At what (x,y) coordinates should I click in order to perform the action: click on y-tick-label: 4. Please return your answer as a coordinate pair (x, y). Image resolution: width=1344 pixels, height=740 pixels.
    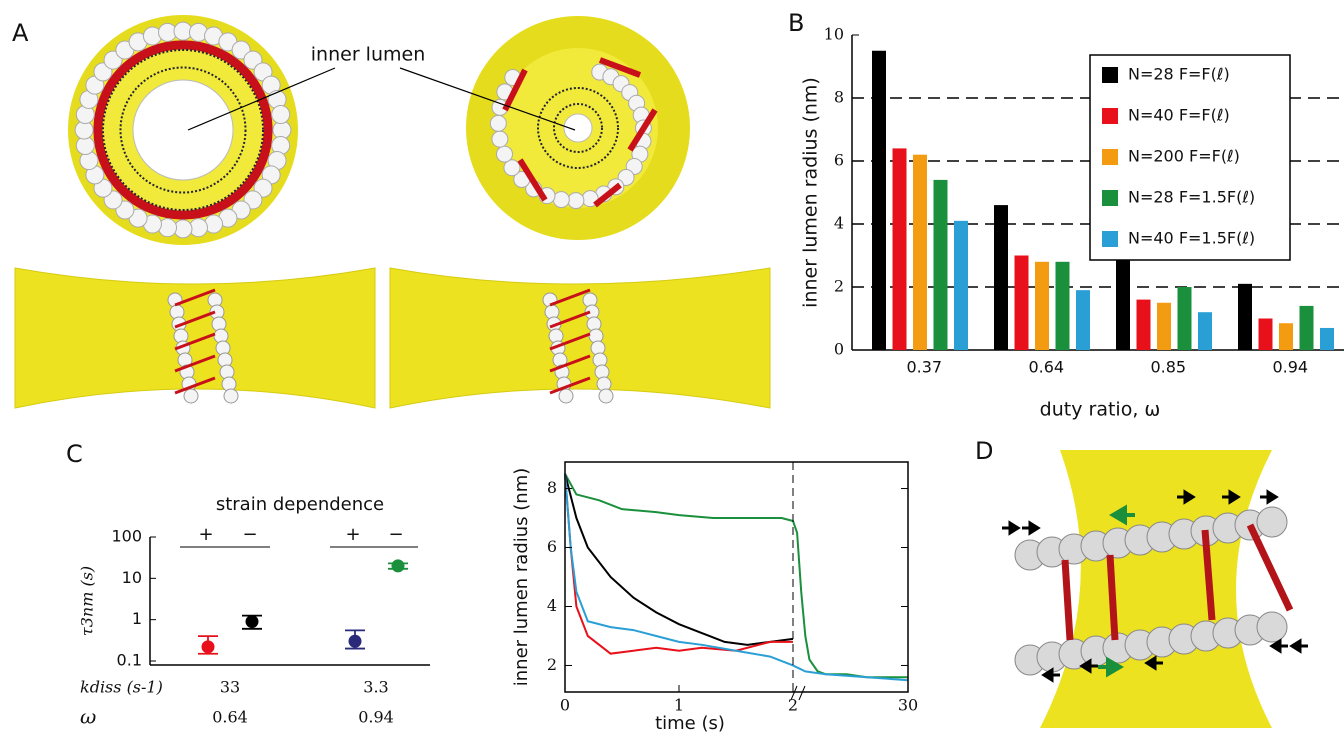
    Looking at the image, I should click on (839, 223).